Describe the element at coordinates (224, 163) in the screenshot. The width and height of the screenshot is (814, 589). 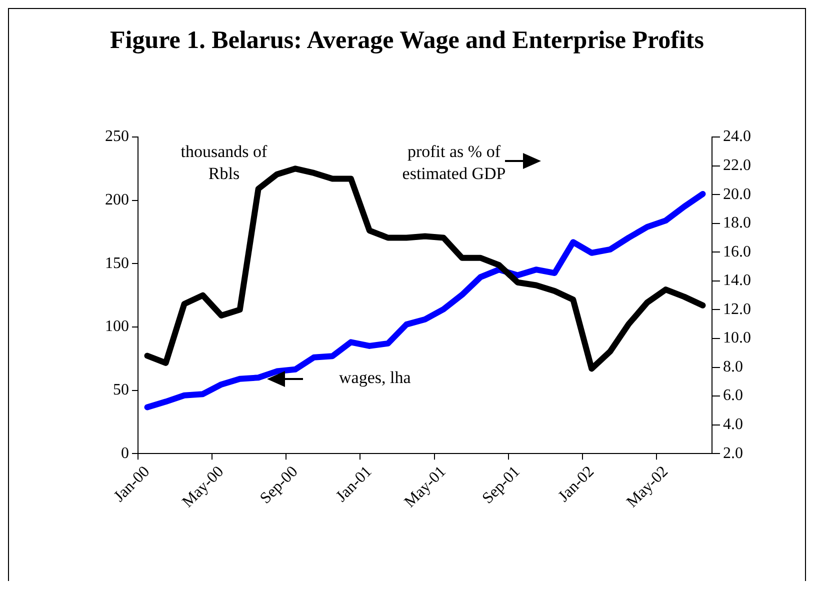
I see `annotation: thousands of Rbls` at that location.